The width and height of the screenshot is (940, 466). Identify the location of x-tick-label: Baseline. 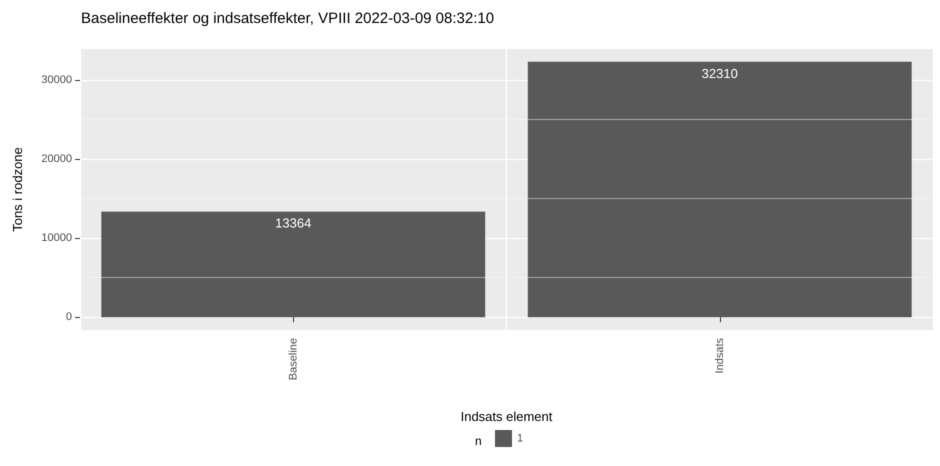
(293, 359).